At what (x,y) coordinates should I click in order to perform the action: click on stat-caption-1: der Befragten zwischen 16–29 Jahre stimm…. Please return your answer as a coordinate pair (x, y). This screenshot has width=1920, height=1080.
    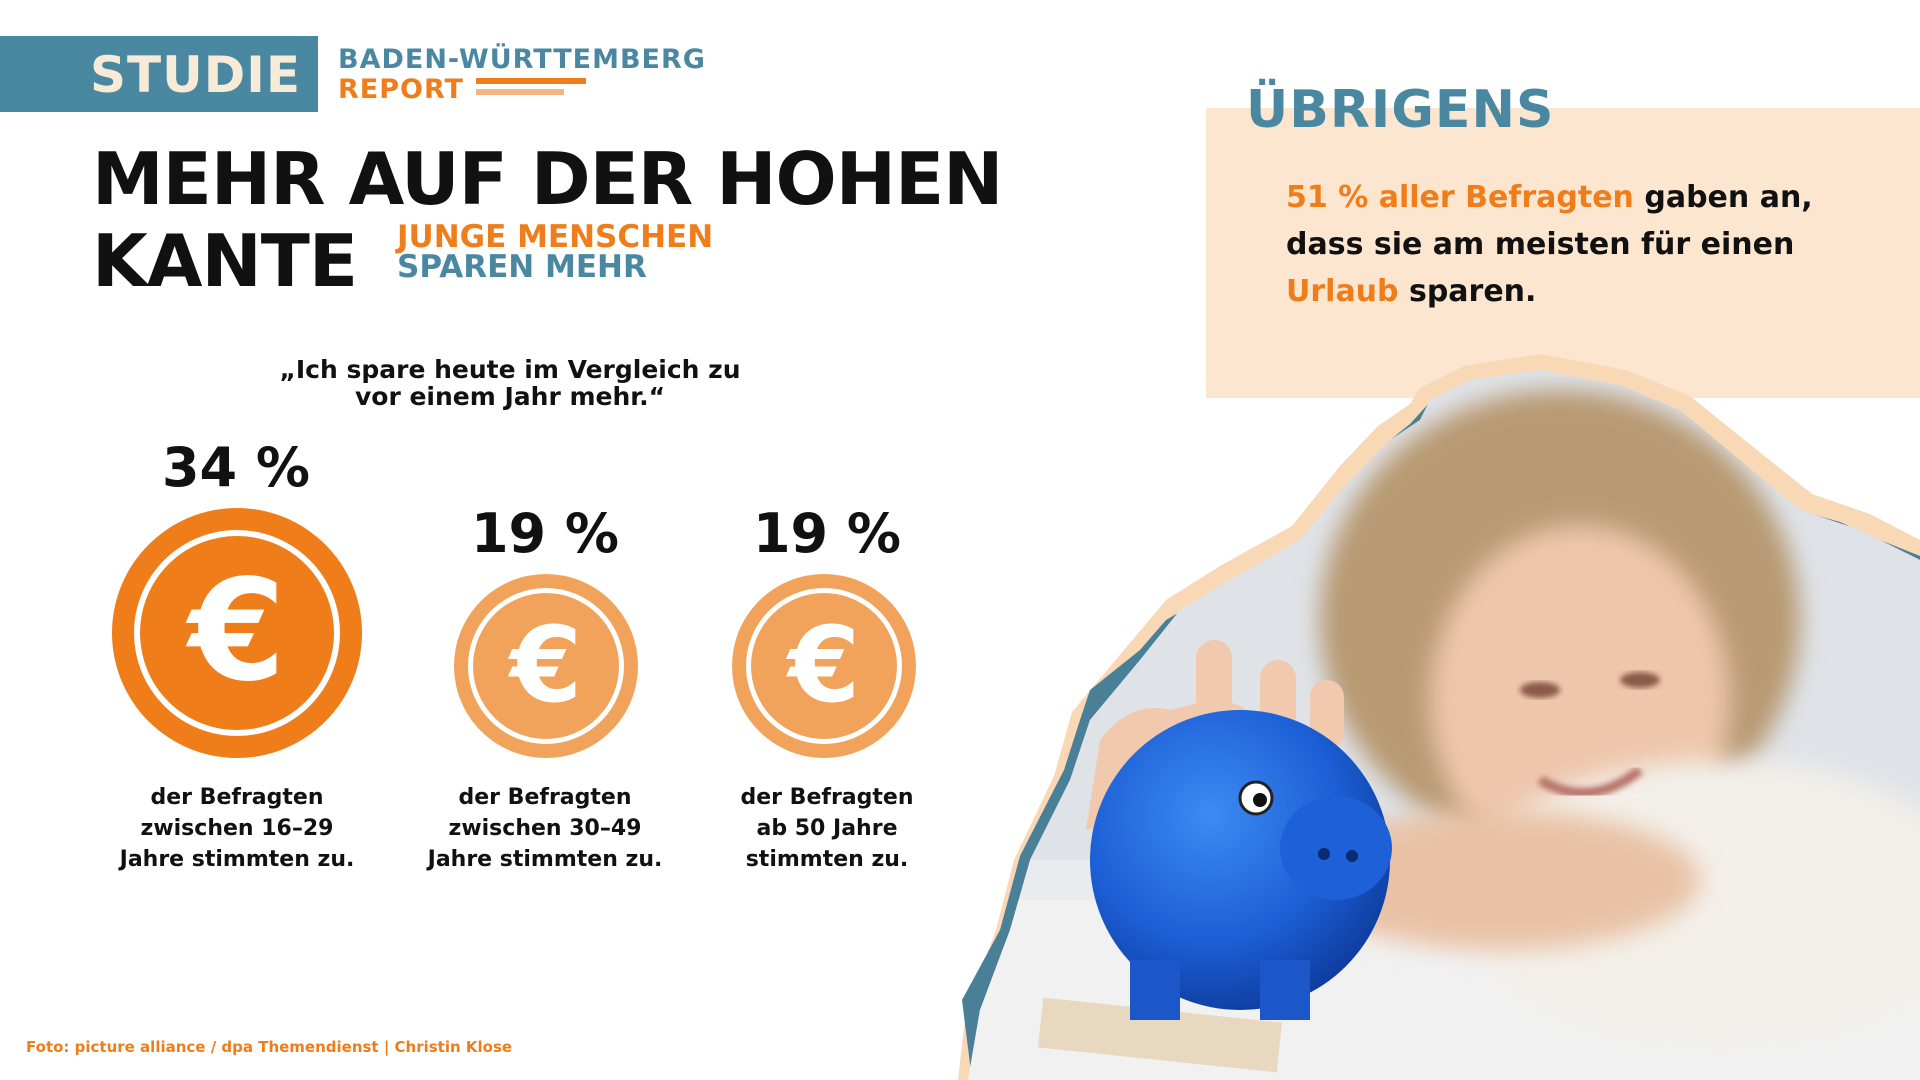
    Looking at the image, I should click on (237, 828).